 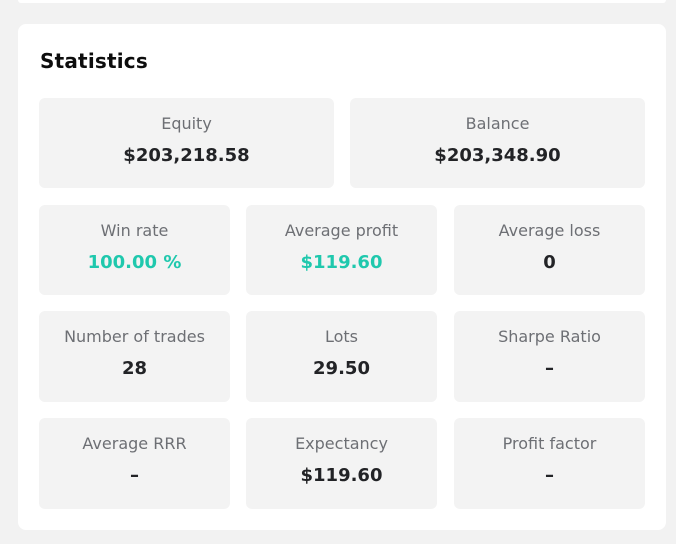 I want to click on lots-tile: Lots 29.50, so click(x=341, y=356).